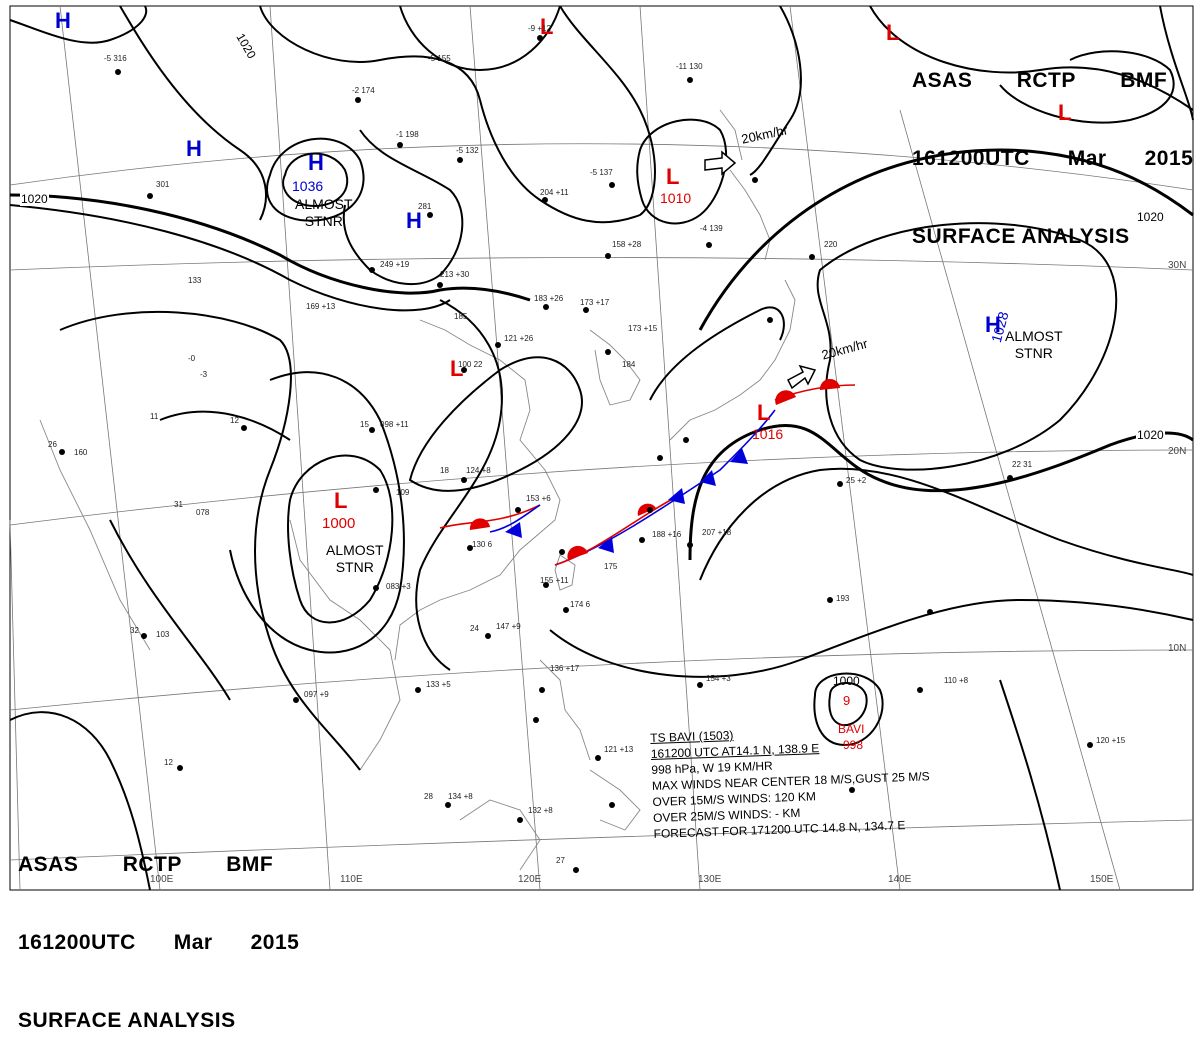 The image size is (1200, 1060). What do you see at coordinates (162, 879) in the screenshot?
I see `lon-label: 100E` at bounding box center [162, 879].